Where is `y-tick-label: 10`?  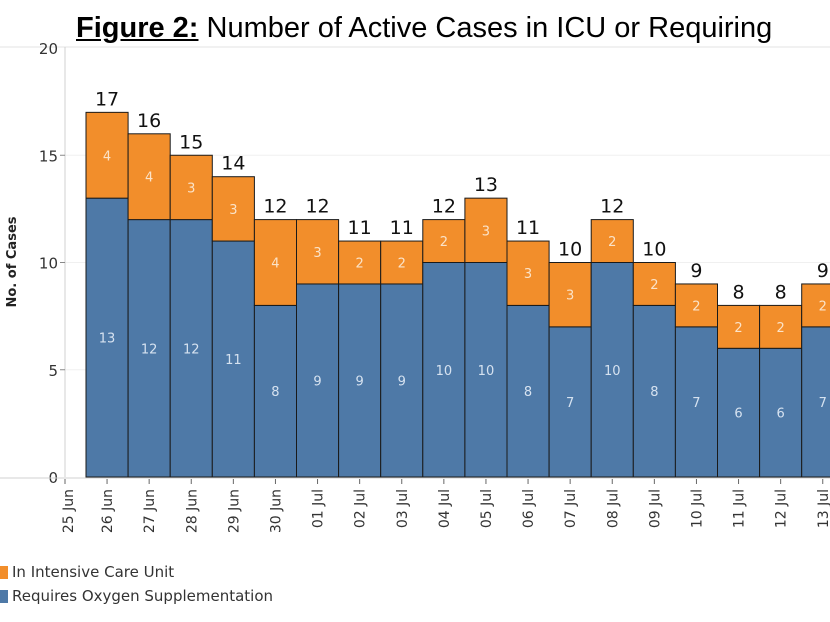 y-tick-label: 10 is located at coordinates (48, 264).